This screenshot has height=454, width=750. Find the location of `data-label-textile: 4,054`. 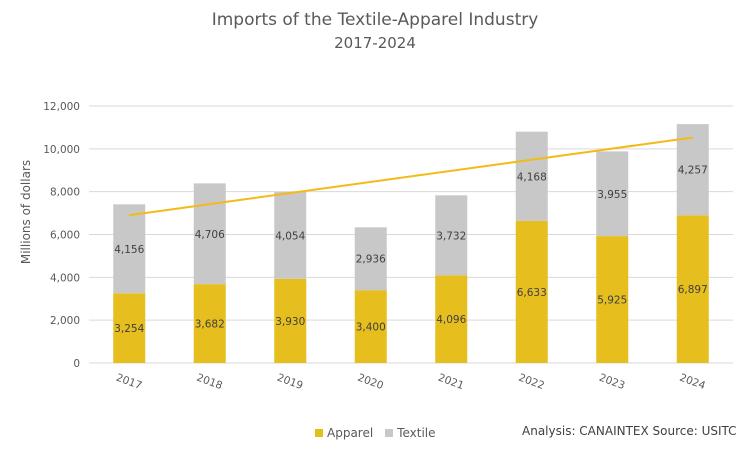

data-label-textile: 4,054 is located at coordinates (290, 236).